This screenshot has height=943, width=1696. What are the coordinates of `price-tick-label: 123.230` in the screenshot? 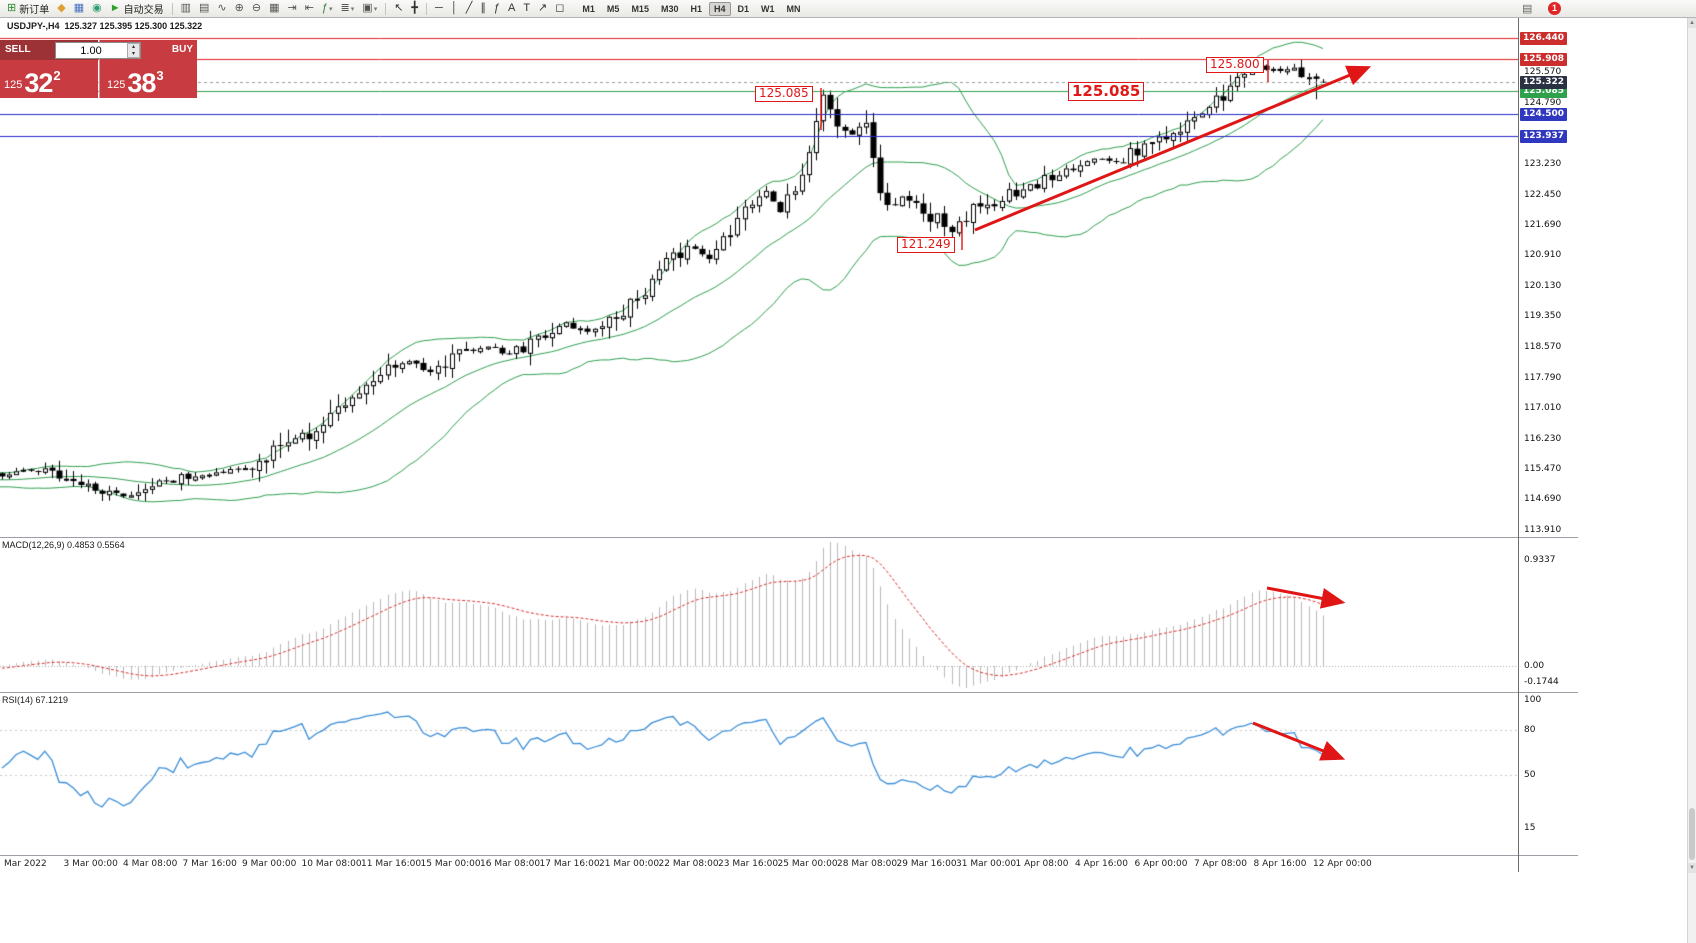 It's located at (1543, 164).